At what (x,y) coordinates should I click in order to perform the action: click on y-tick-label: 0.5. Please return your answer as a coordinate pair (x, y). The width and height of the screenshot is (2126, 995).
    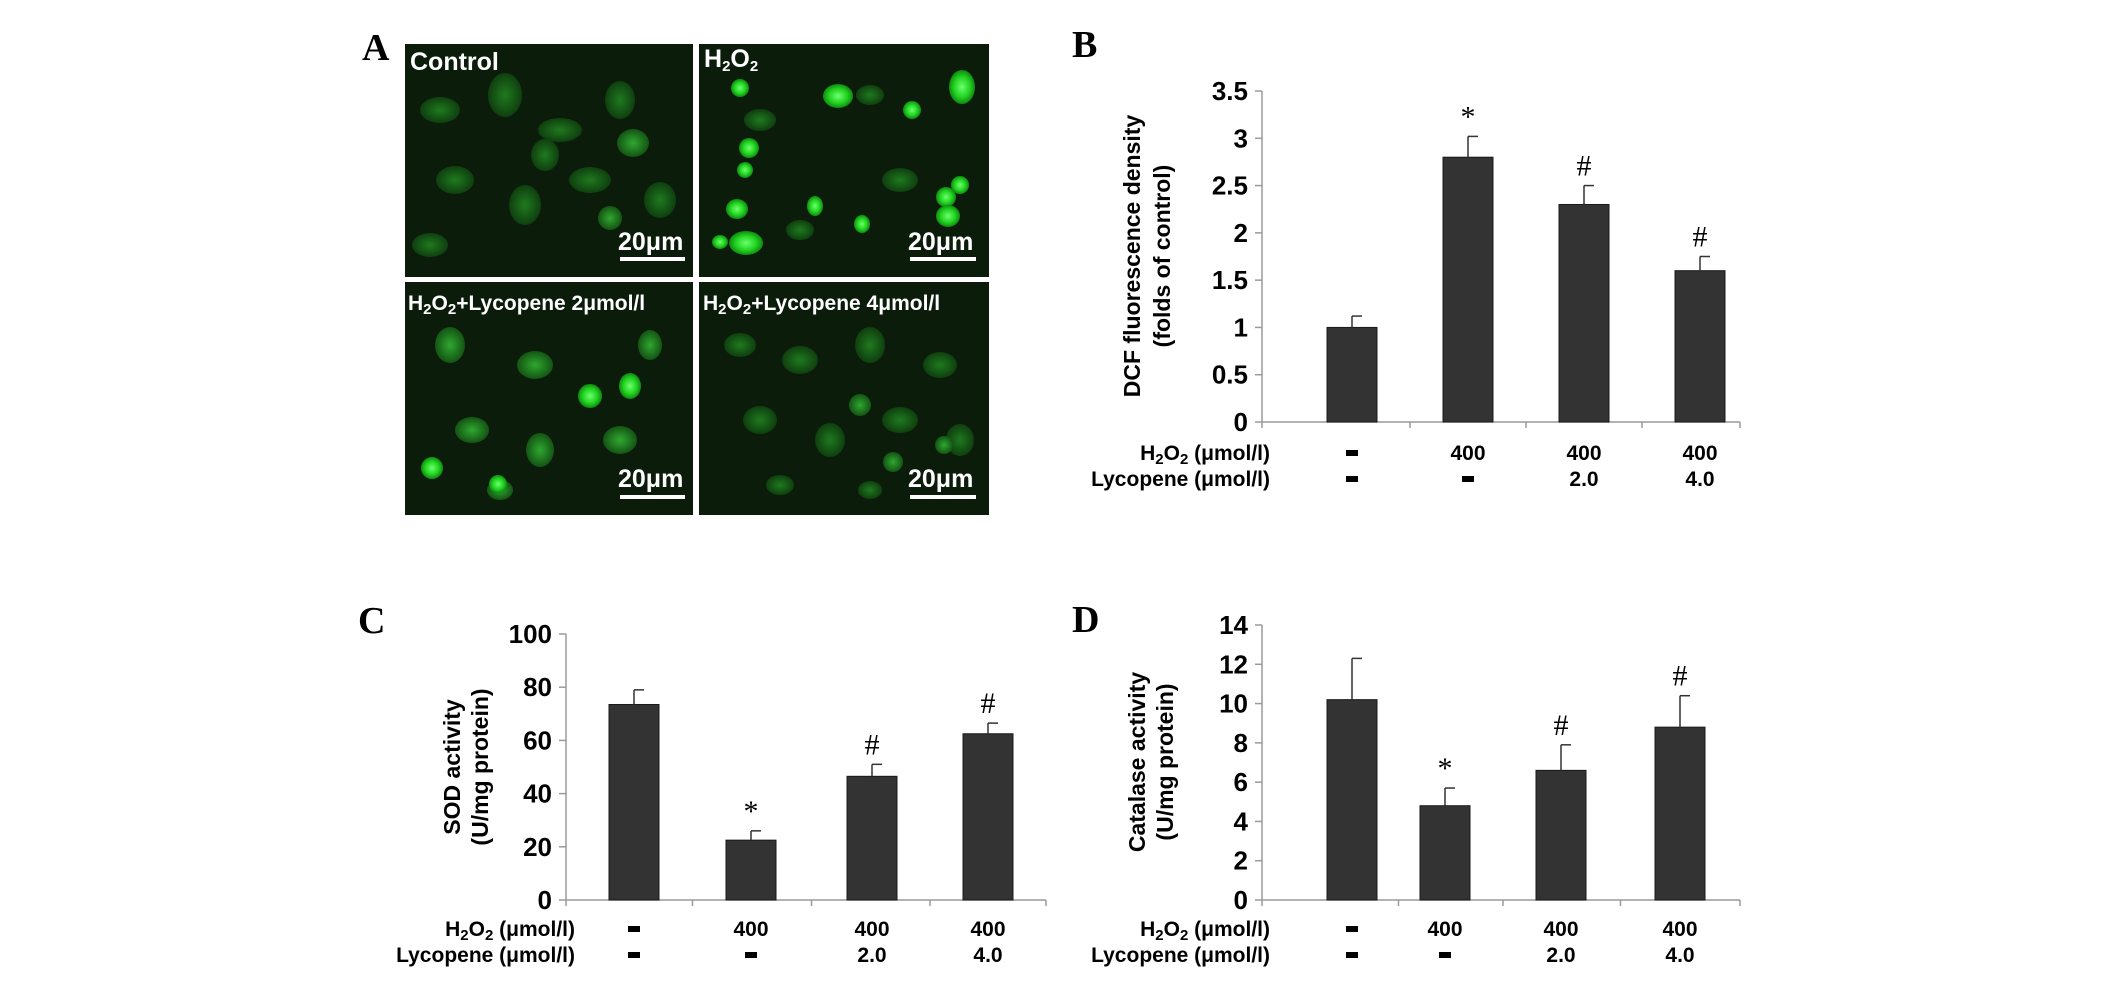
    Looking at the image, I should click on (1230, 375).